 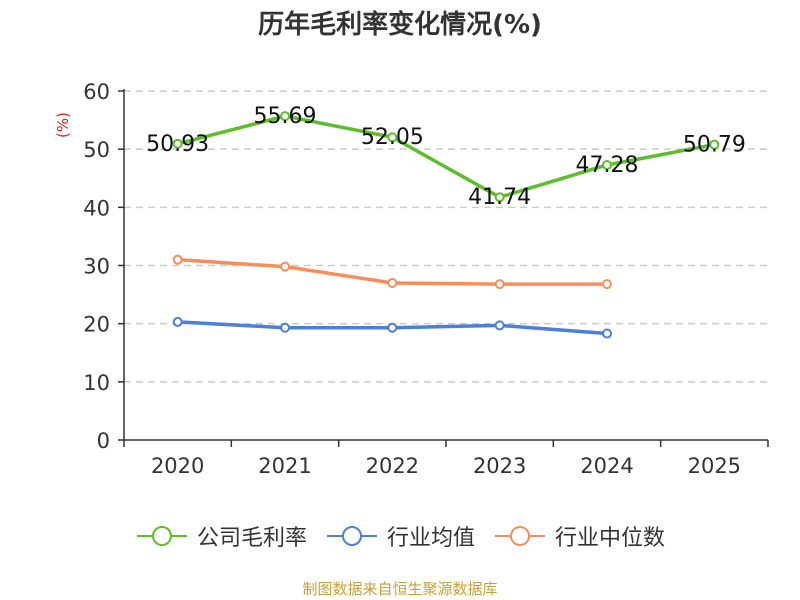 I want to click on x-tick-label: 2025, so click(x=714, y=466).